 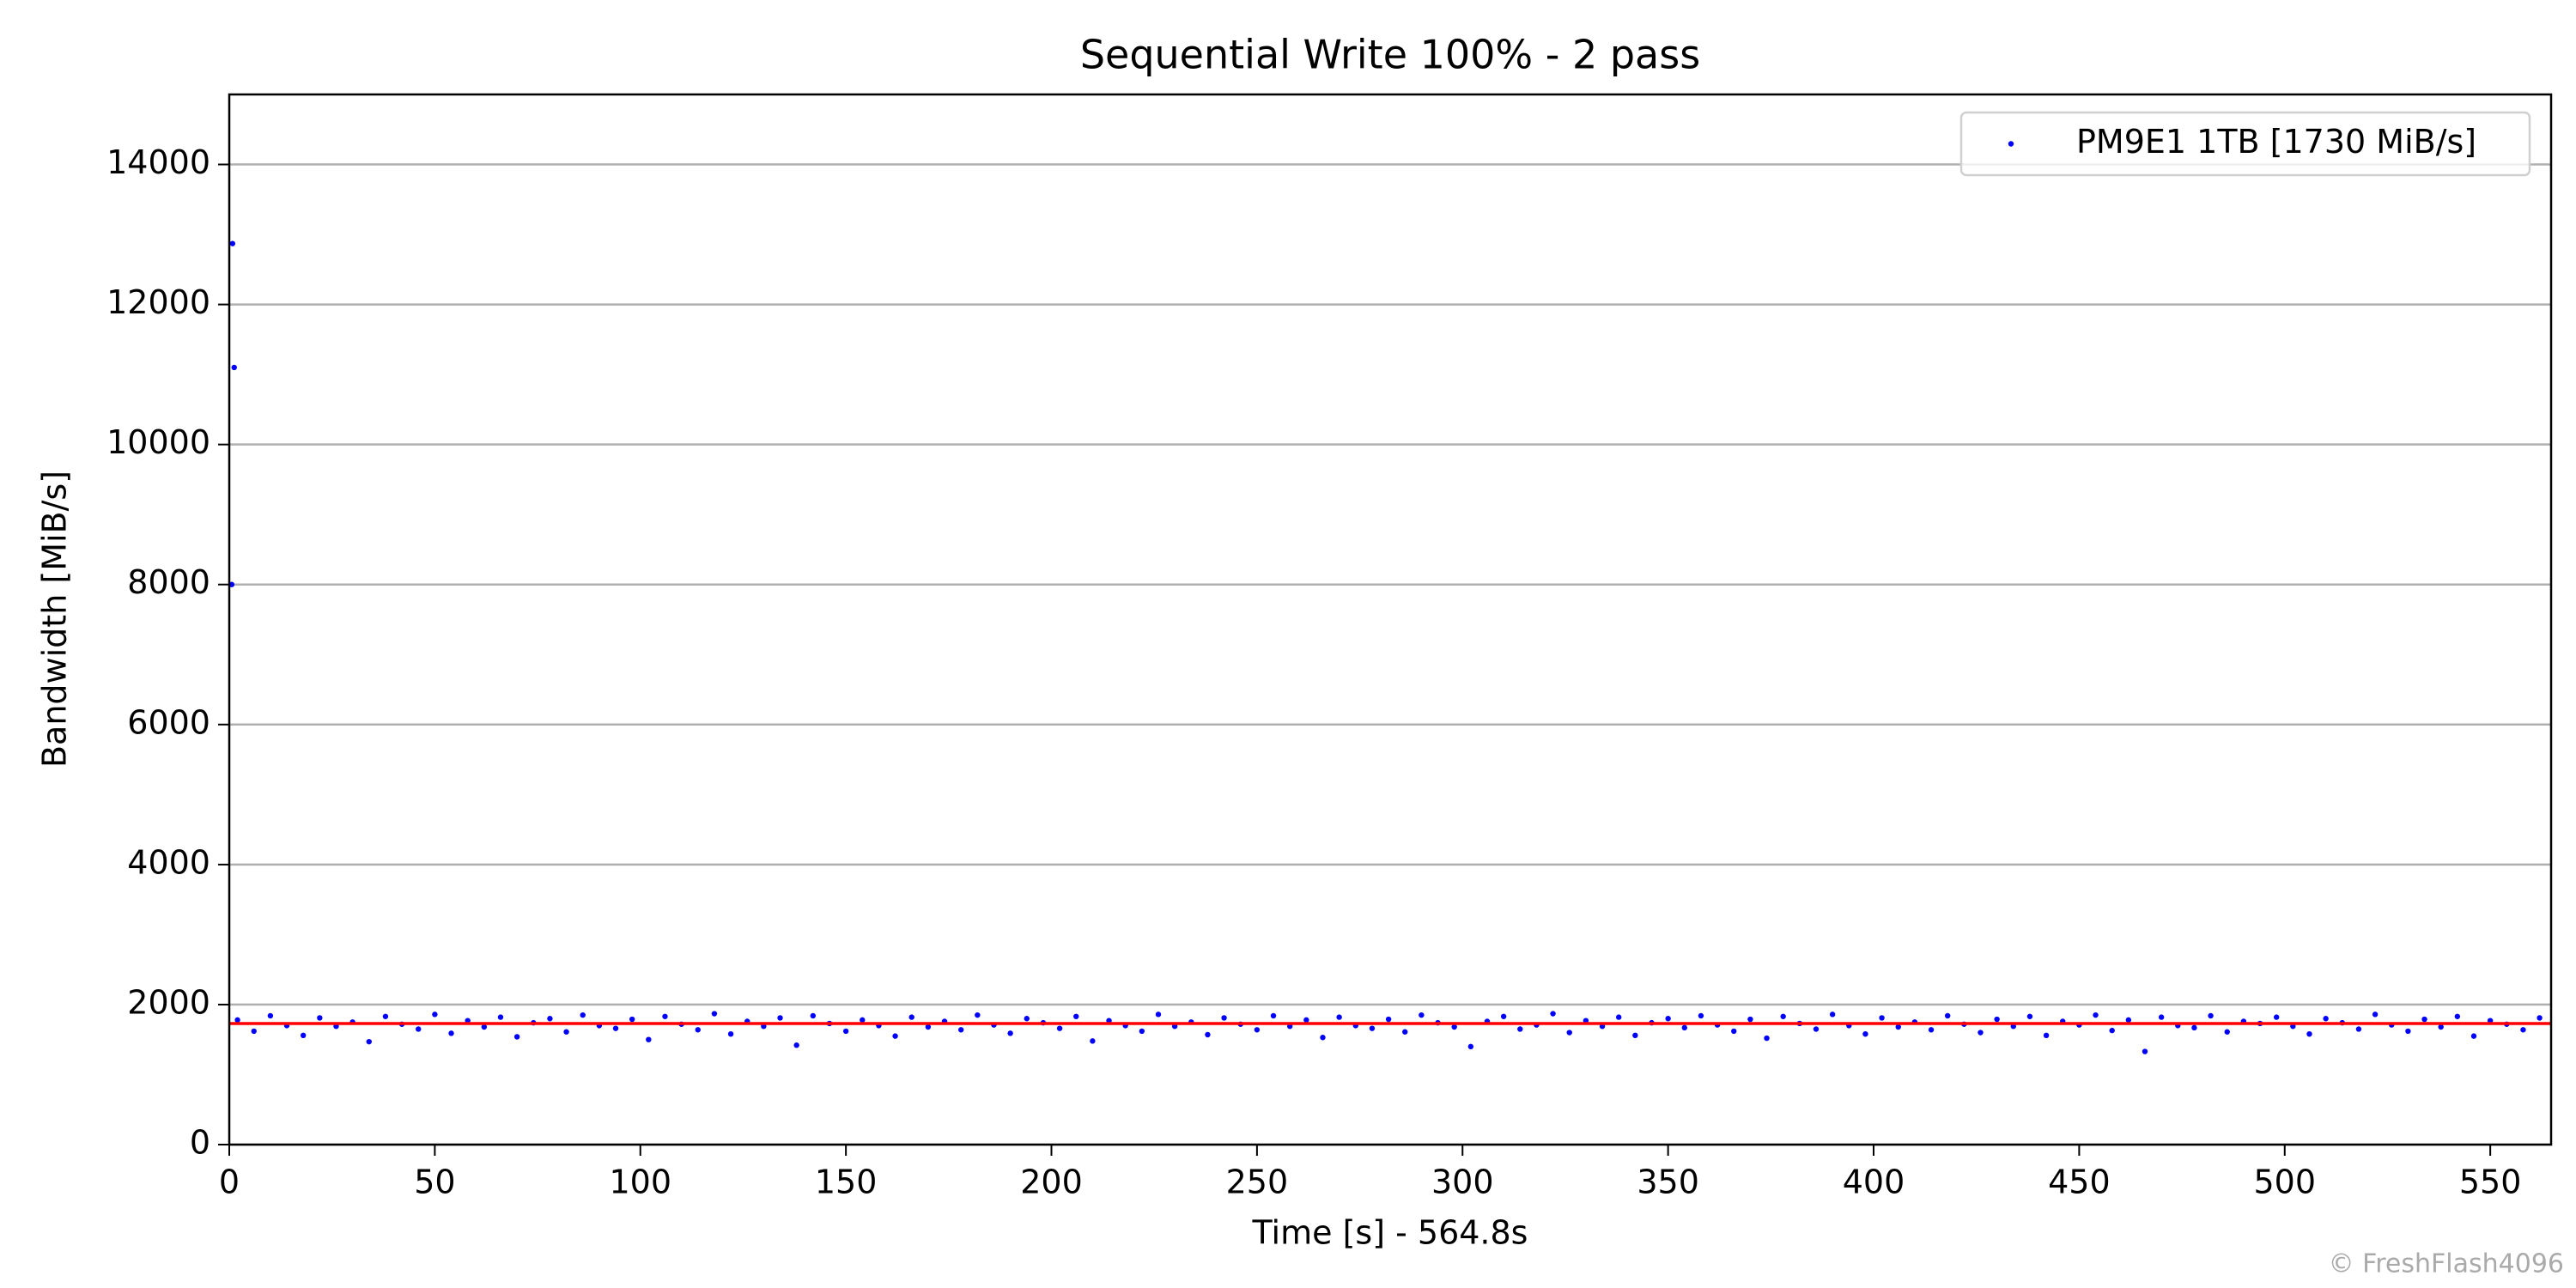 What do you see at coordinates (640, 1182) in the screenshot?
I see `x-tick-label: 100` at bounding box center [640, 1182].